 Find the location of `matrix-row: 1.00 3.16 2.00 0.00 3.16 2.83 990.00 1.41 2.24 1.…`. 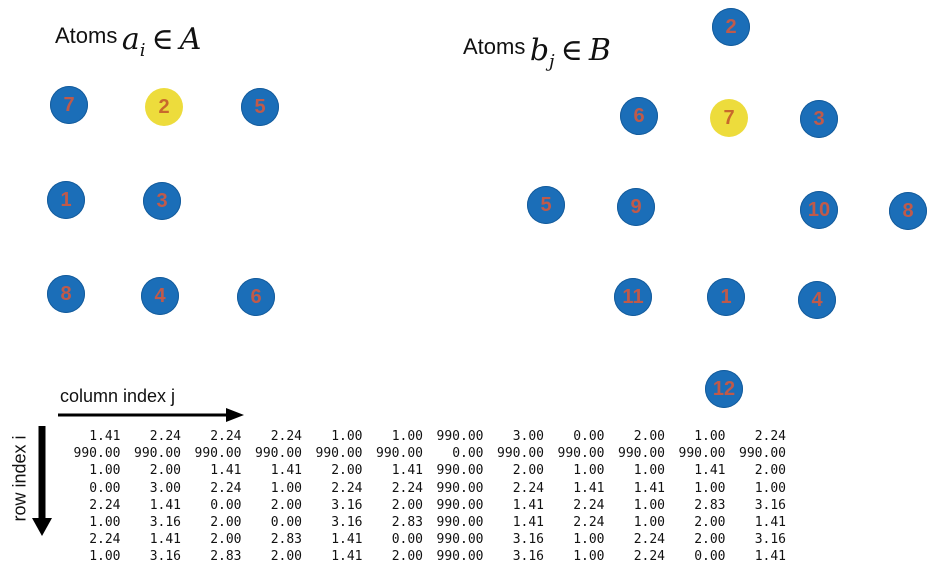

matrix-row: 1.00 3.16 2.00 0.00 3.16 2.83 990.00 1.41 2.24 1.… is located at coordinates (423, 522).